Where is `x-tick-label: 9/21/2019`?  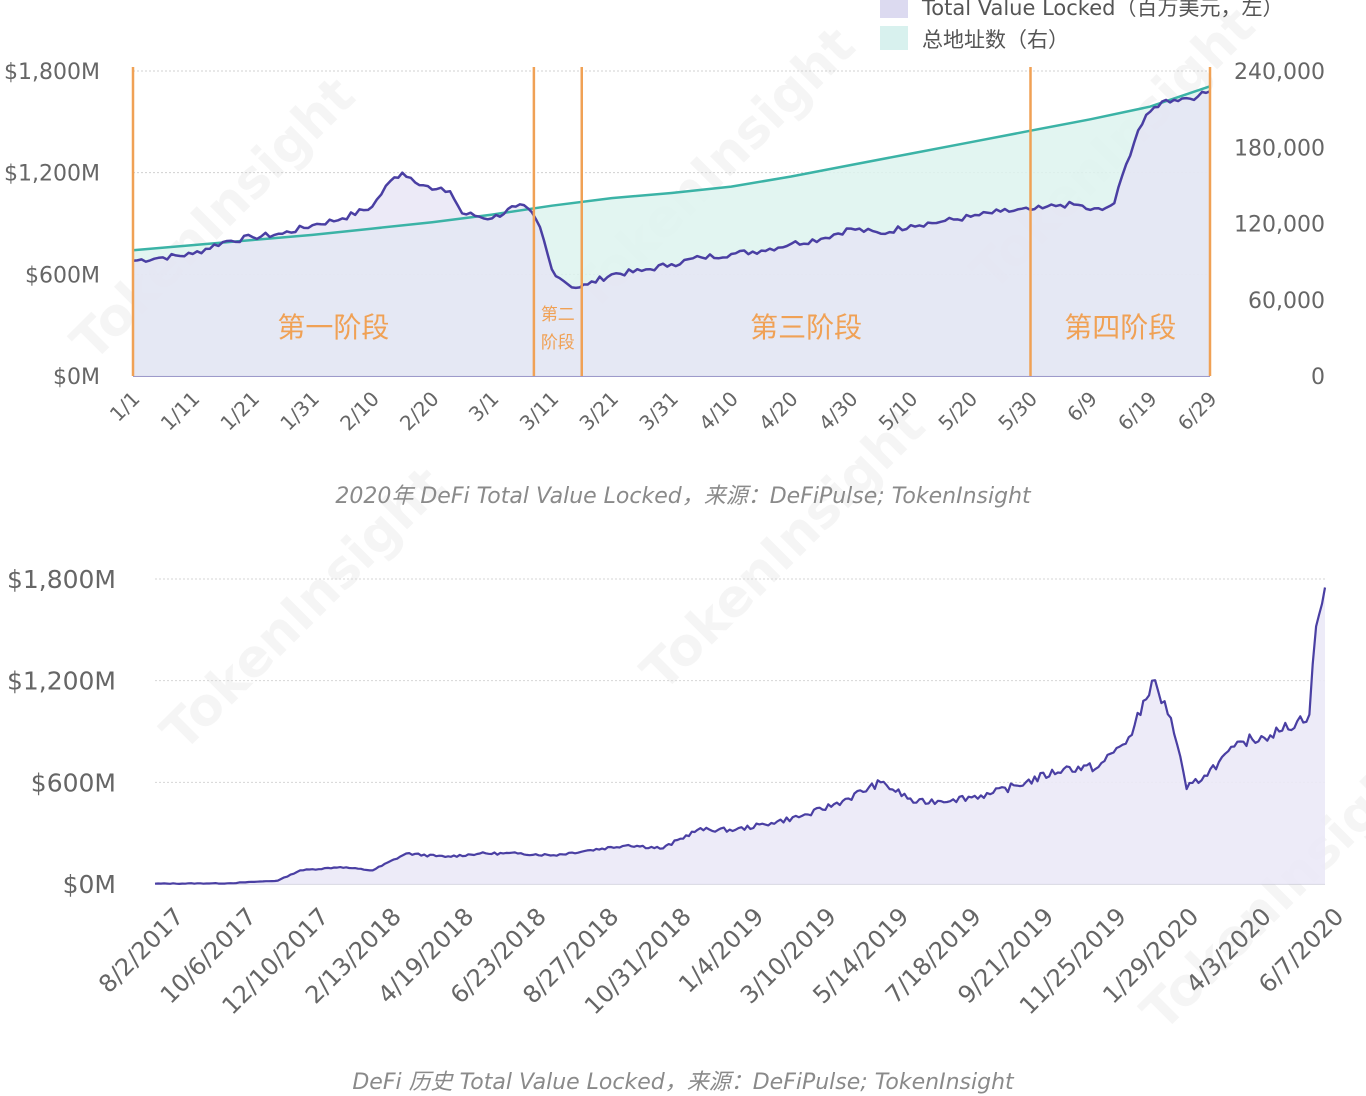 x-tick-label: 9/21/2019 is located at coordinates (1005, 955).